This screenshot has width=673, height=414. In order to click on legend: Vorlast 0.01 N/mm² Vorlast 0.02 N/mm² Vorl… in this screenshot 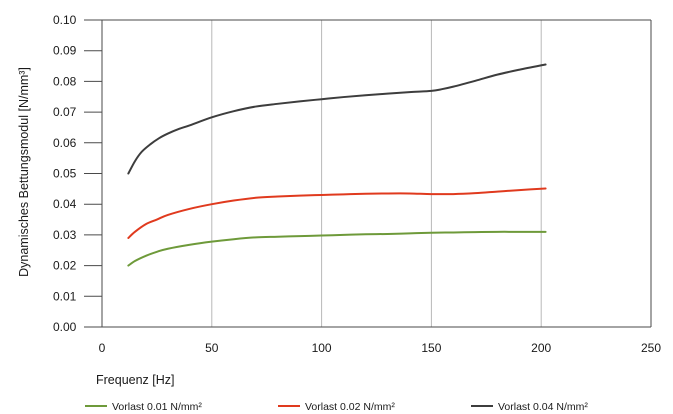, I will do `click(336, 407)`.